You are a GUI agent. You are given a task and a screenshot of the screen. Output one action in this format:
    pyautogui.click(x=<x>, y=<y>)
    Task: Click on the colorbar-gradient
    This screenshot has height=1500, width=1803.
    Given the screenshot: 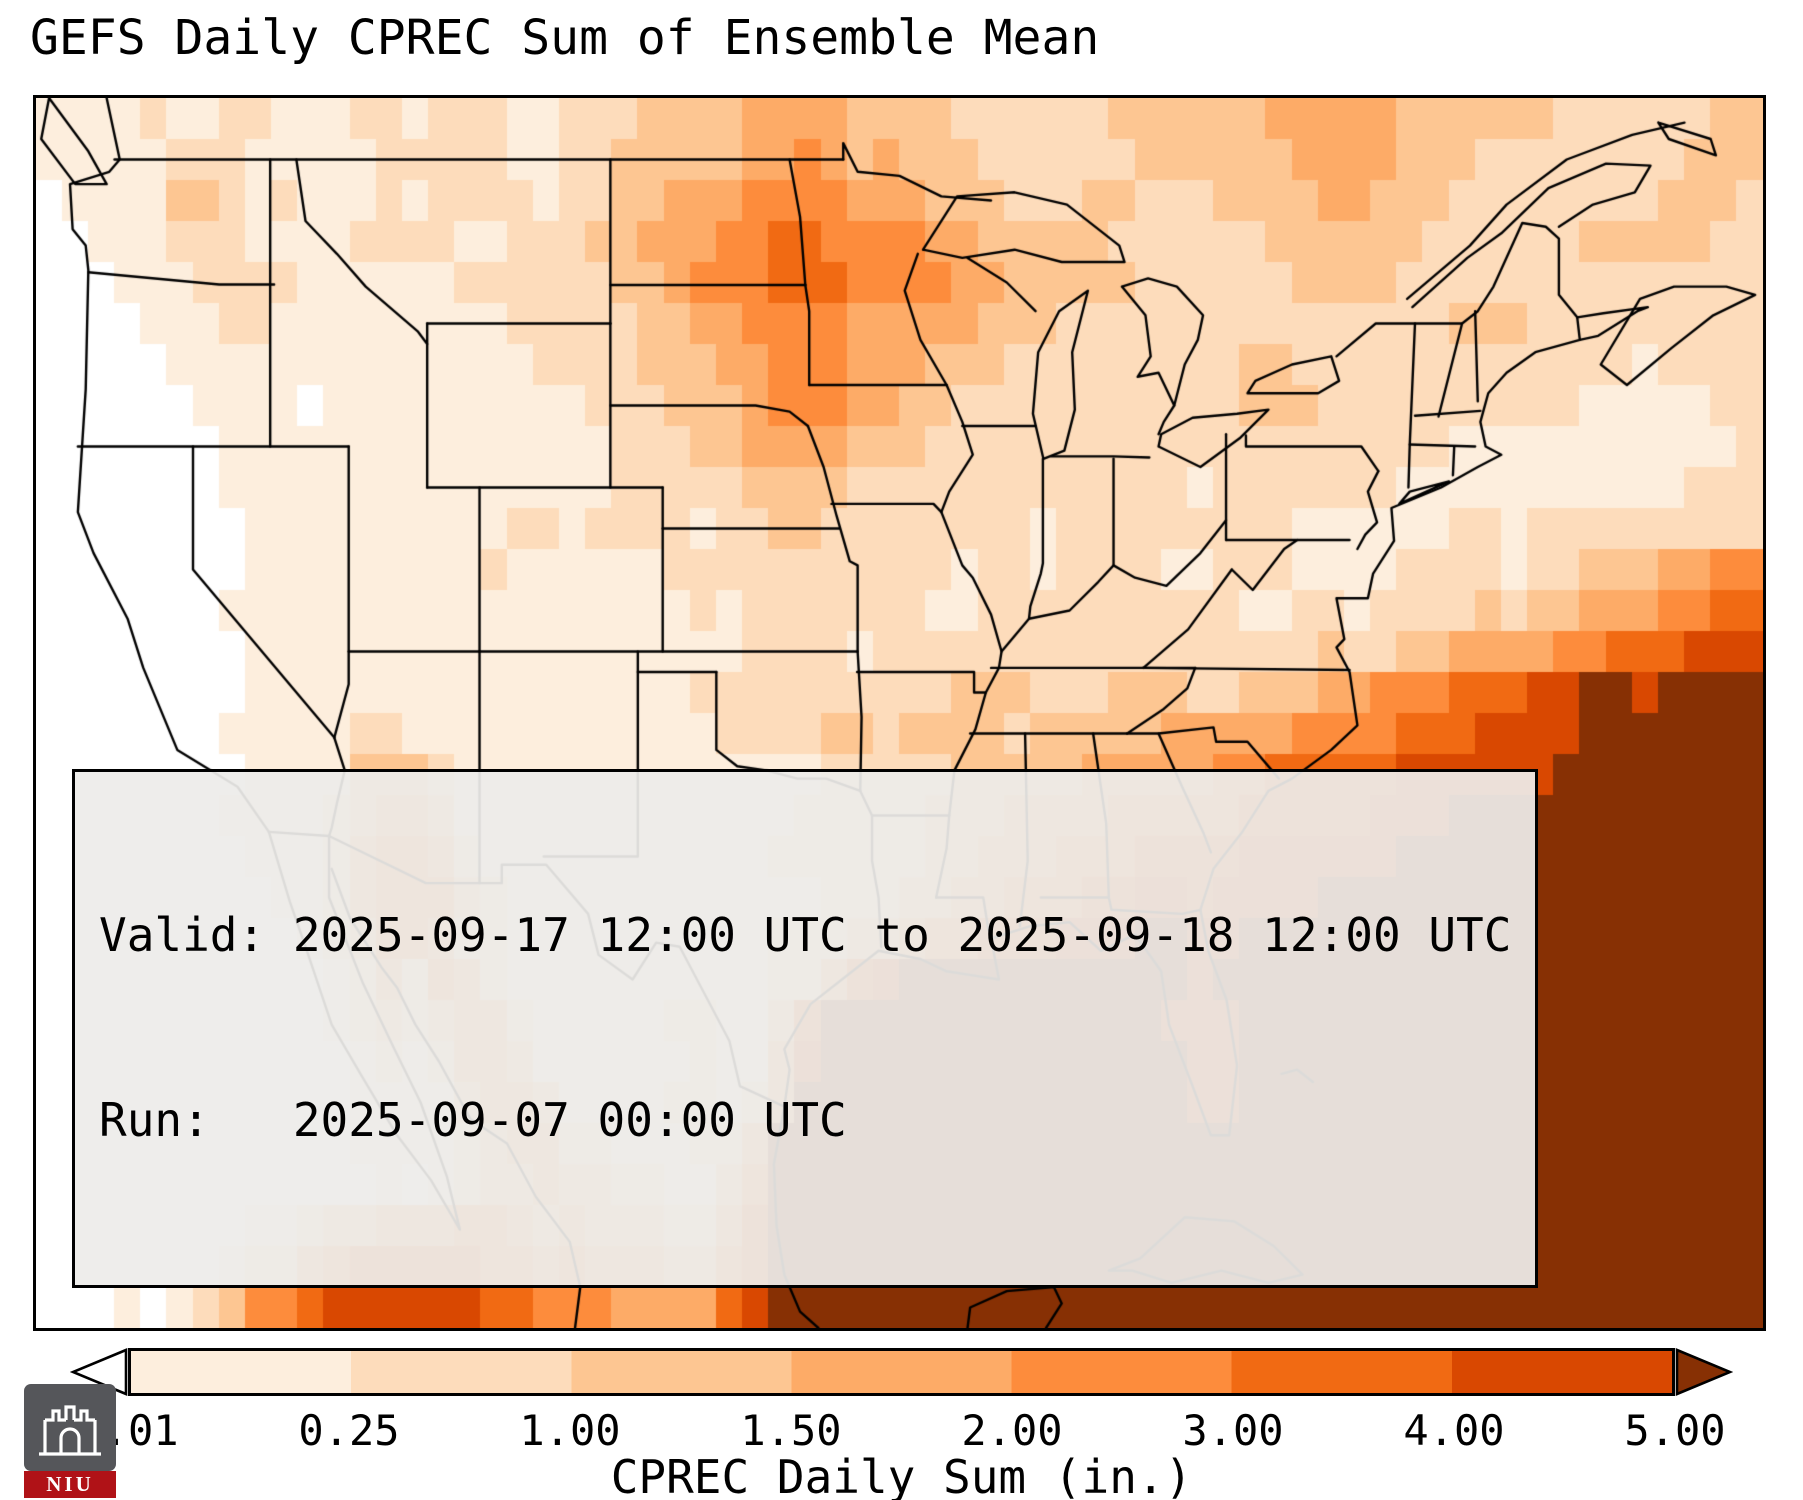 What is the action you would take?
    pyautogui.click(x=901, y=1372)
    